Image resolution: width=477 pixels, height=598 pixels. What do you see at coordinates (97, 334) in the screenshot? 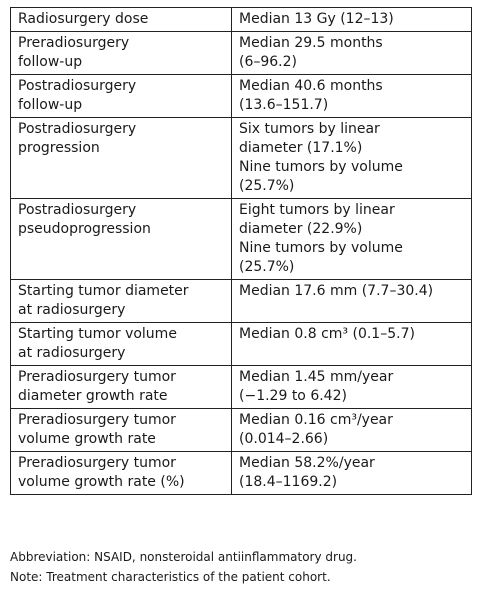
I see `row-label-line: Starting tumor volume` at bounding box center [97, 334].